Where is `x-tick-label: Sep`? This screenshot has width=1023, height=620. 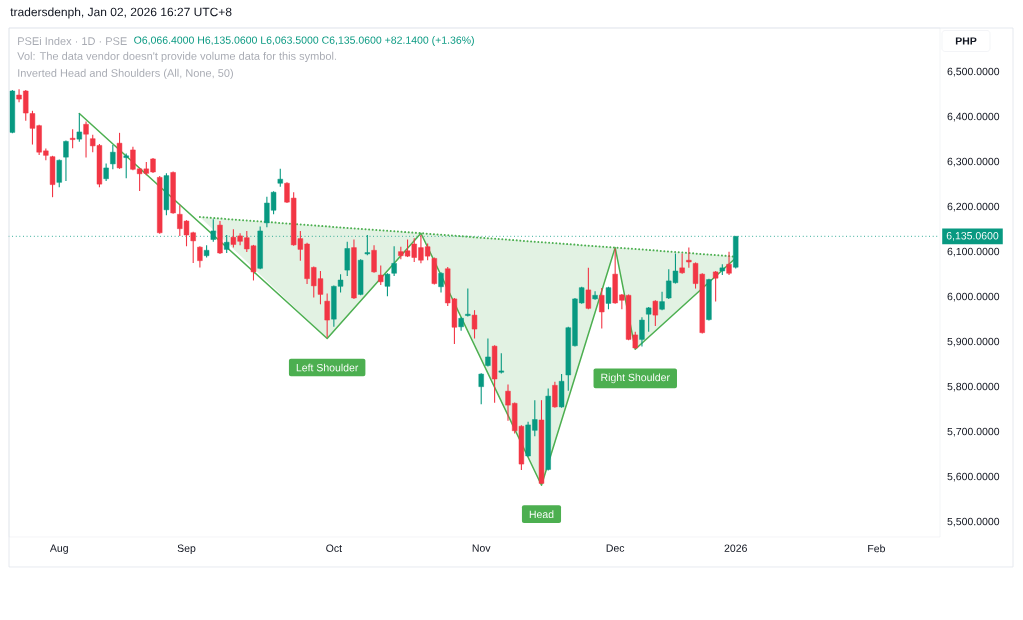 x-tick-label: Sep is located at coordinates (186, 549).